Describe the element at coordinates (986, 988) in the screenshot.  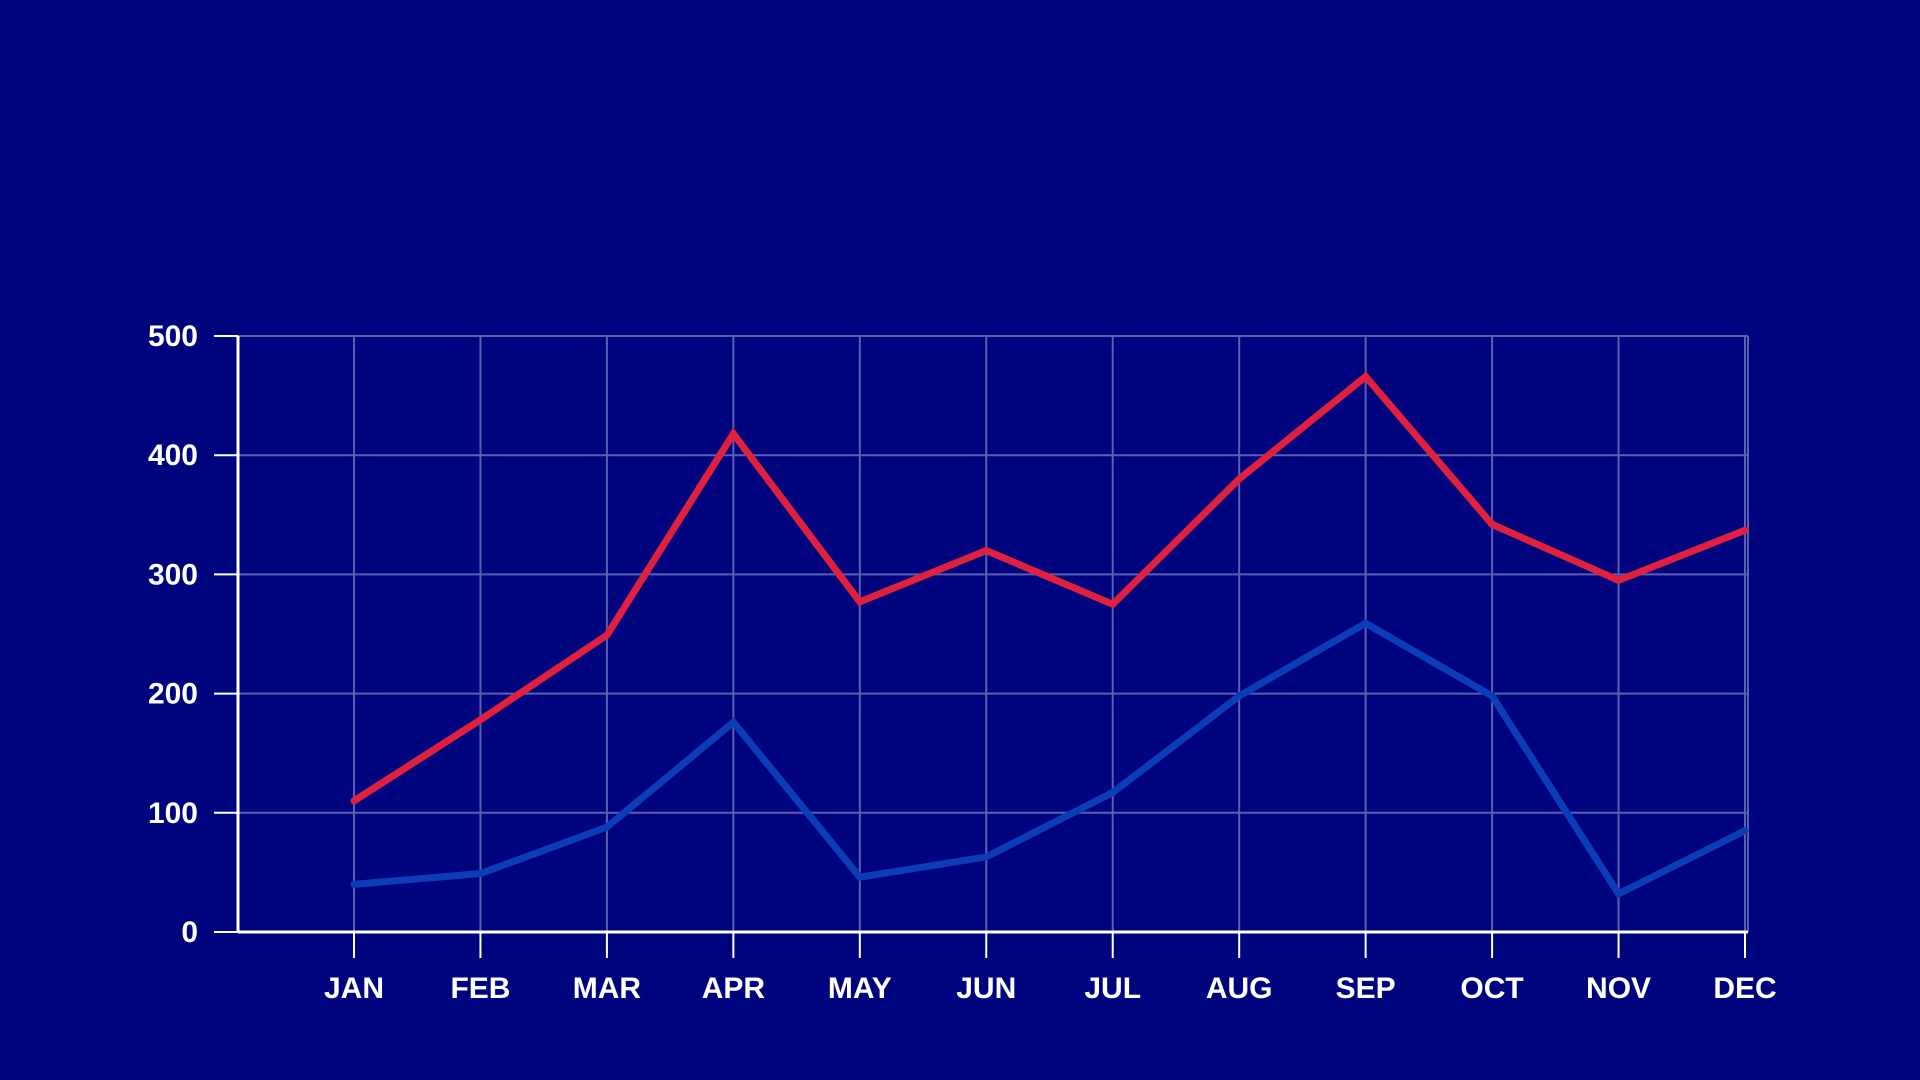
I see `x-tick-label-jun: JUN` at that location.